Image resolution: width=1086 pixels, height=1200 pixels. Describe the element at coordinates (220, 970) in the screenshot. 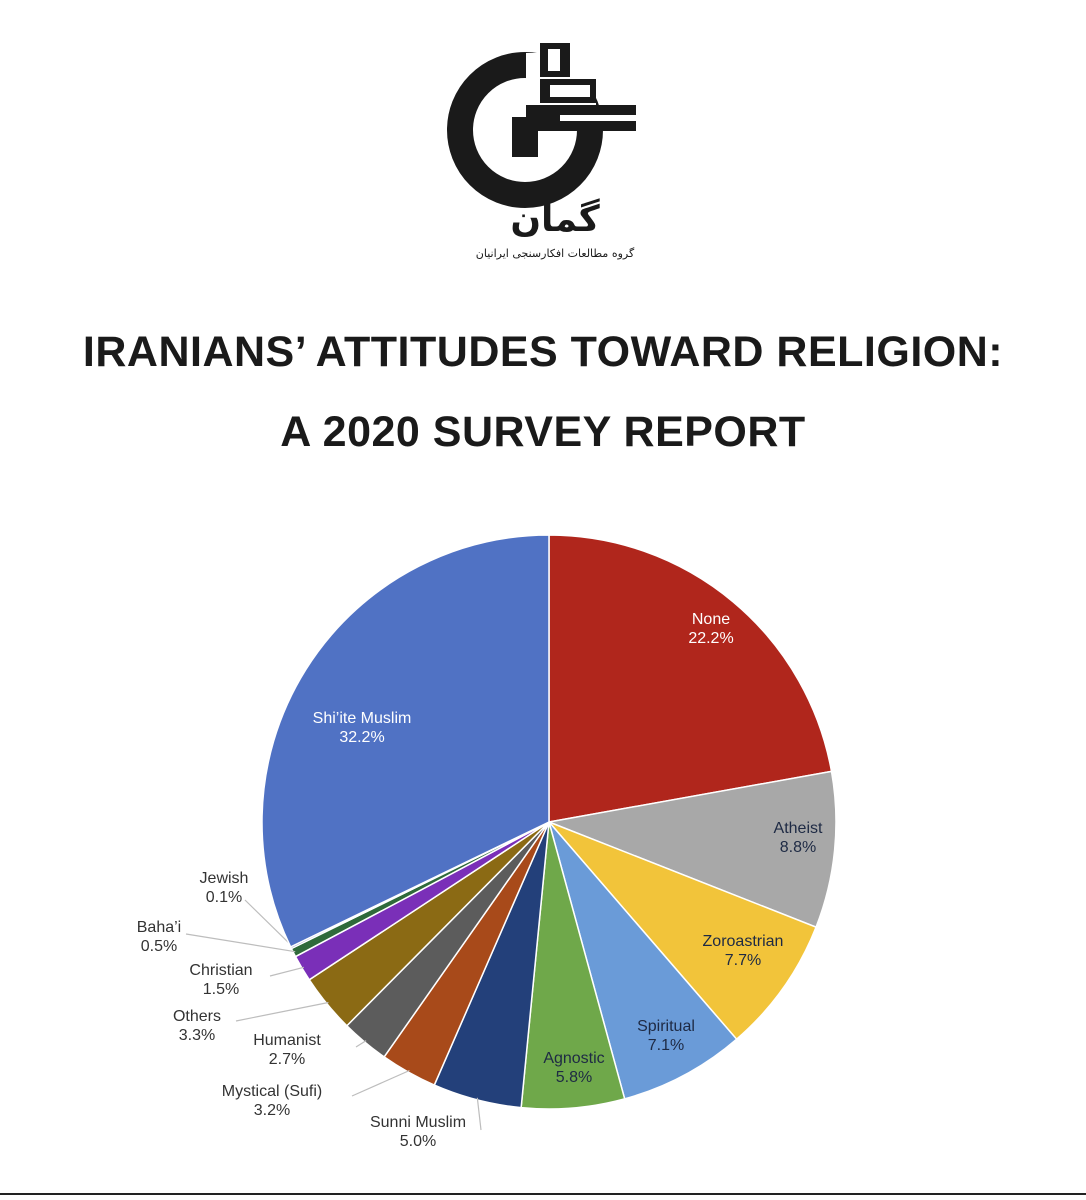

I see `slice-label: Christian` at that location.